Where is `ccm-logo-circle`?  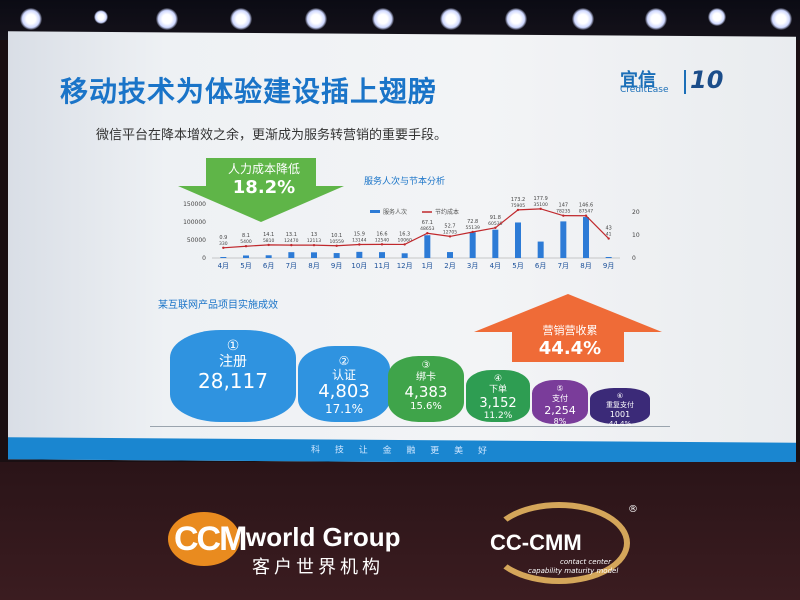 ccm-logo-circle is located at coordinates (204, 539).